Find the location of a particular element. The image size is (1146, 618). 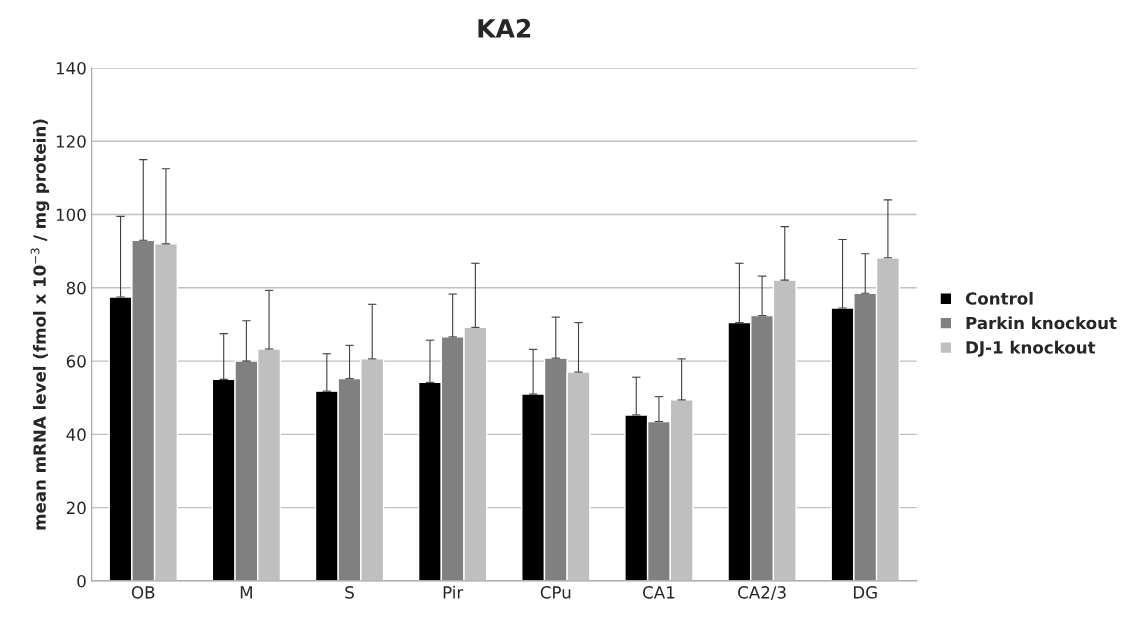

y-tick-label: 140 is located at coordinates (71, 68).